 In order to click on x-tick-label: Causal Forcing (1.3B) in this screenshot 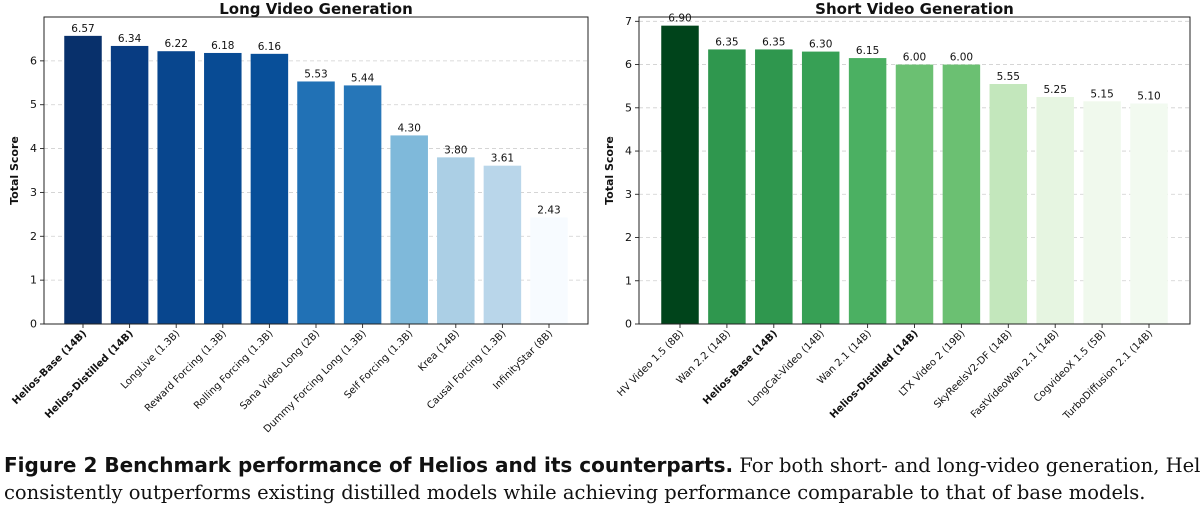, I will do `click(466, 369)`.